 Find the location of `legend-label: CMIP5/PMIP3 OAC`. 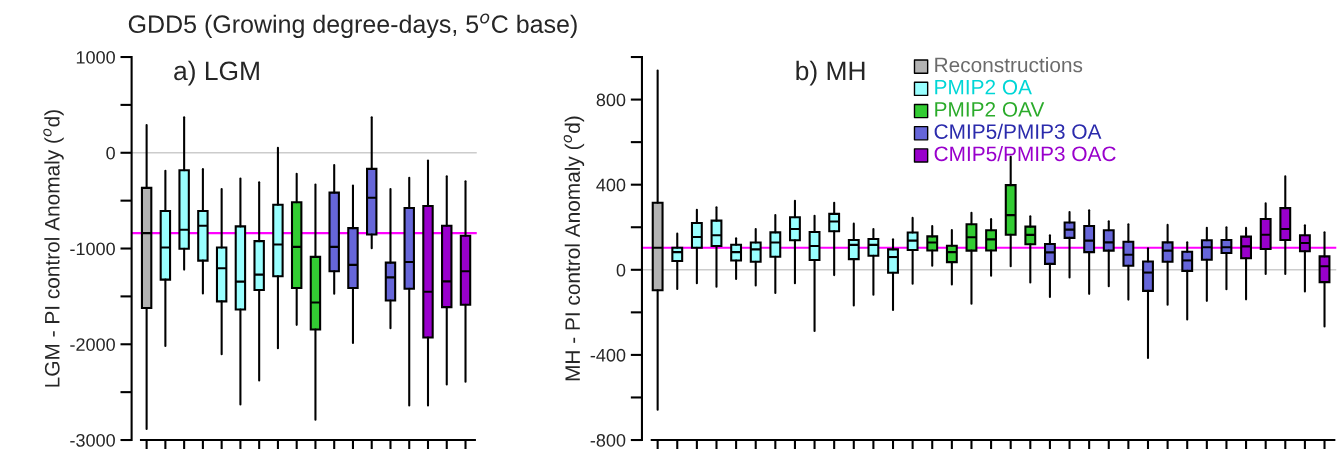

legend-label: CMIP5/PMIP3 OAC is located at coordinates (1025, 153).